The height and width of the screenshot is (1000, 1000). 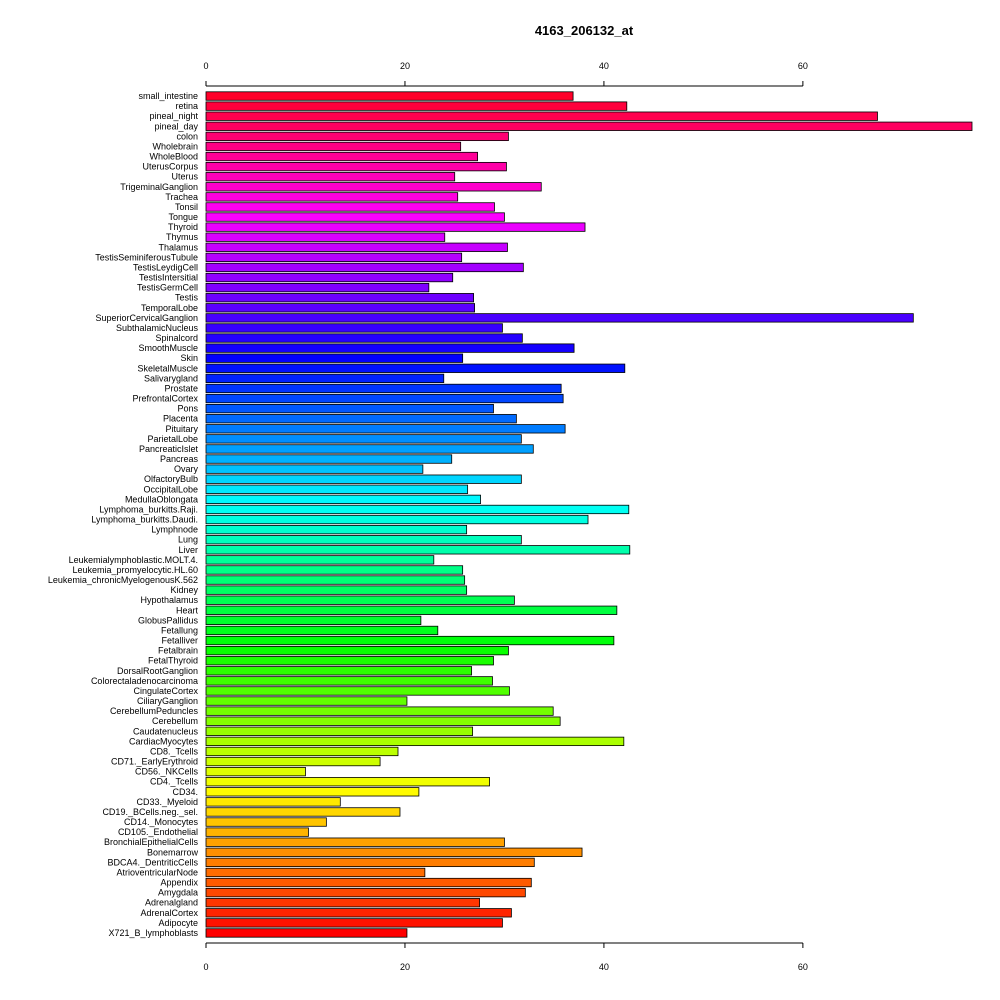 What do you see at coordinates (187, 409) in the screenshot?
I see `category-label: Pons` at bounding box center [187, 409].